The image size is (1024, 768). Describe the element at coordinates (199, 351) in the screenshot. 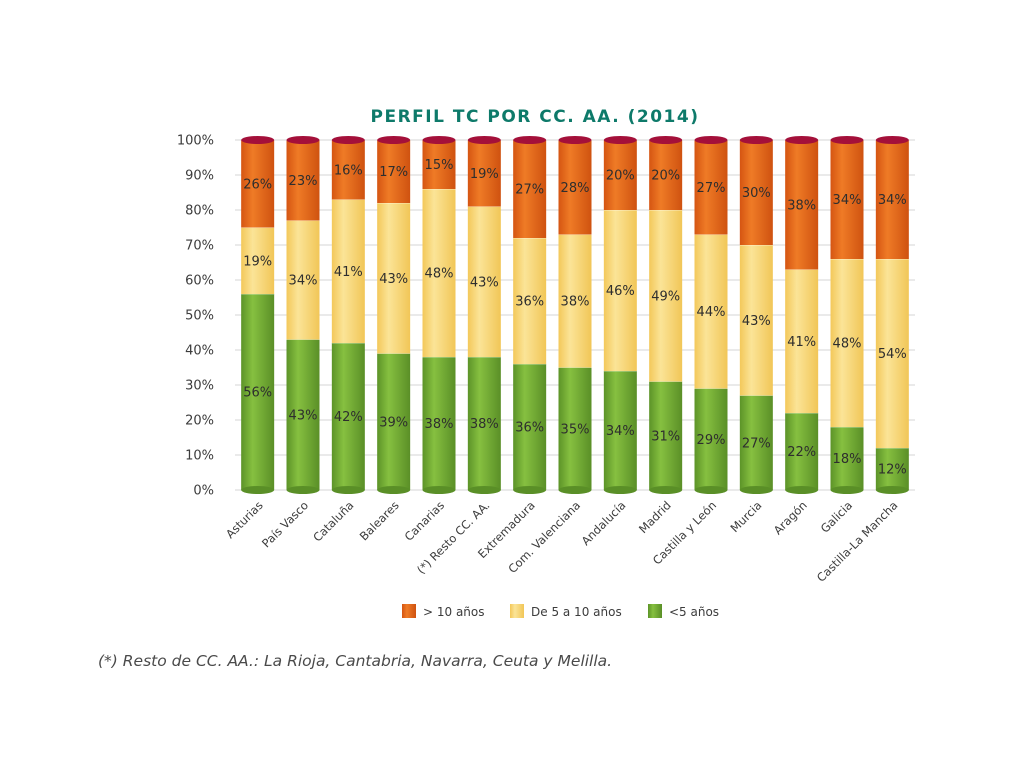

I see `y-tick-label: 40%` at that location.